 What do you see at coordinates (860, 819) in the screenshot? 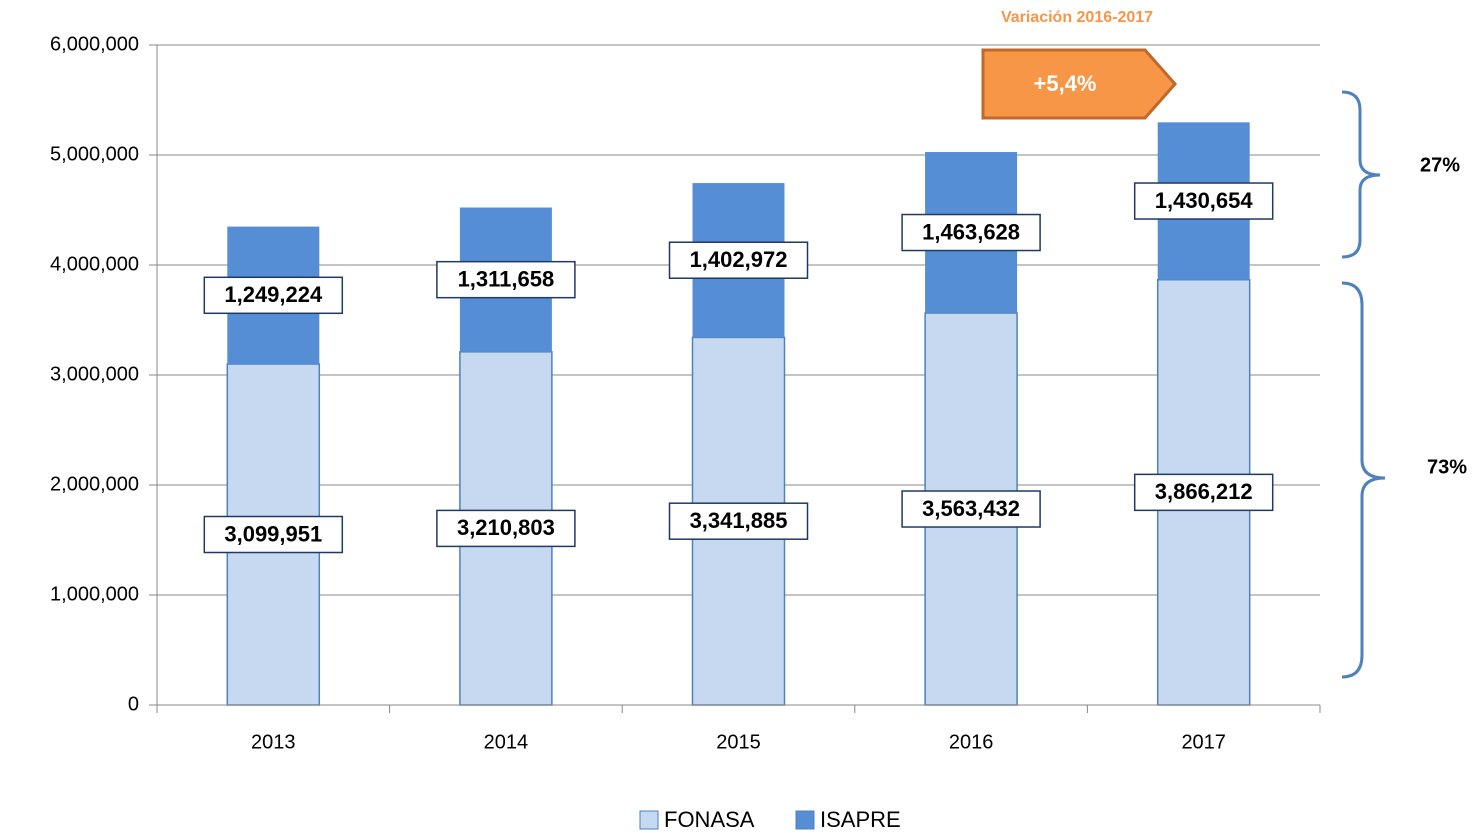
I see `legend-label: ISAPRE` at bounding box center [860, 819].